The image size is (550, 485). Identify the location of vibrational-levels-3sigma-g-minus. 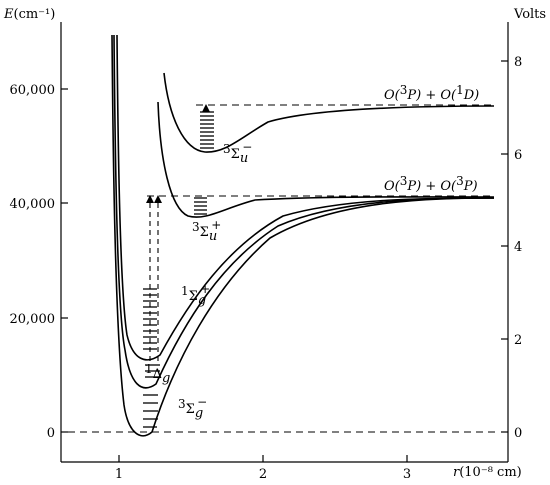
(150, 411).